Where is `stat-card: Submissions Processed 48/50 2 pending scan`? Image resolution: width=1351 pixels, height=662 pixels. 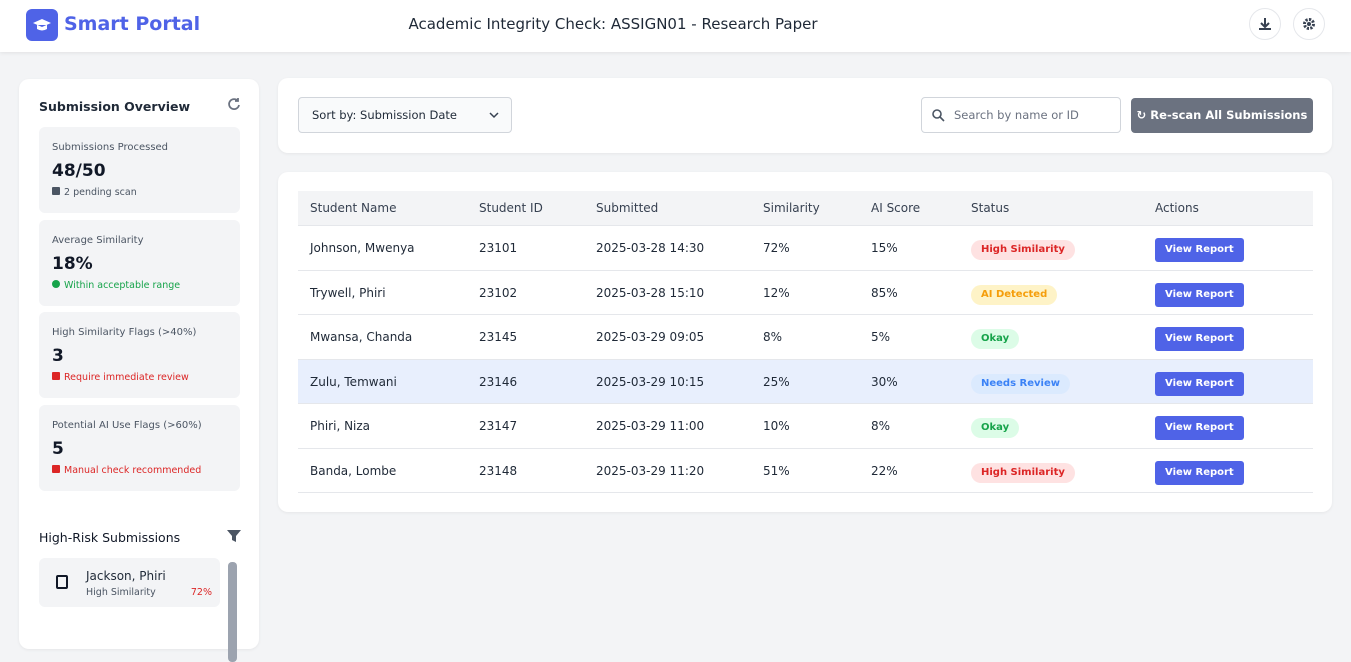
stat-card: Submissions Processed 48/50 2 pending scan is located at coordinates (139, 170).